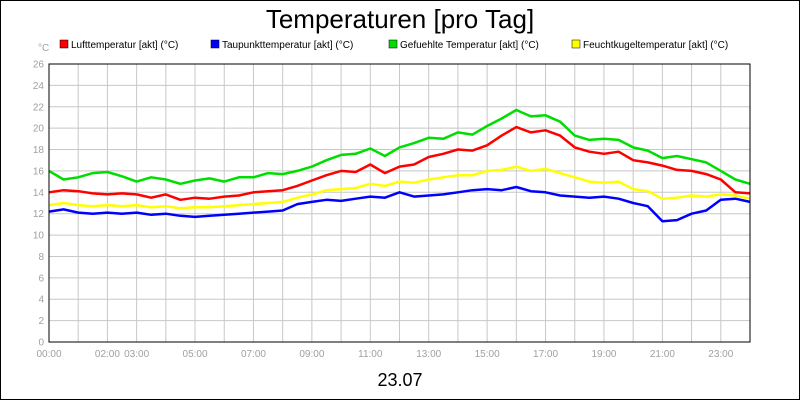  I want to click on y-tick-label: 24, so click(39, 86).